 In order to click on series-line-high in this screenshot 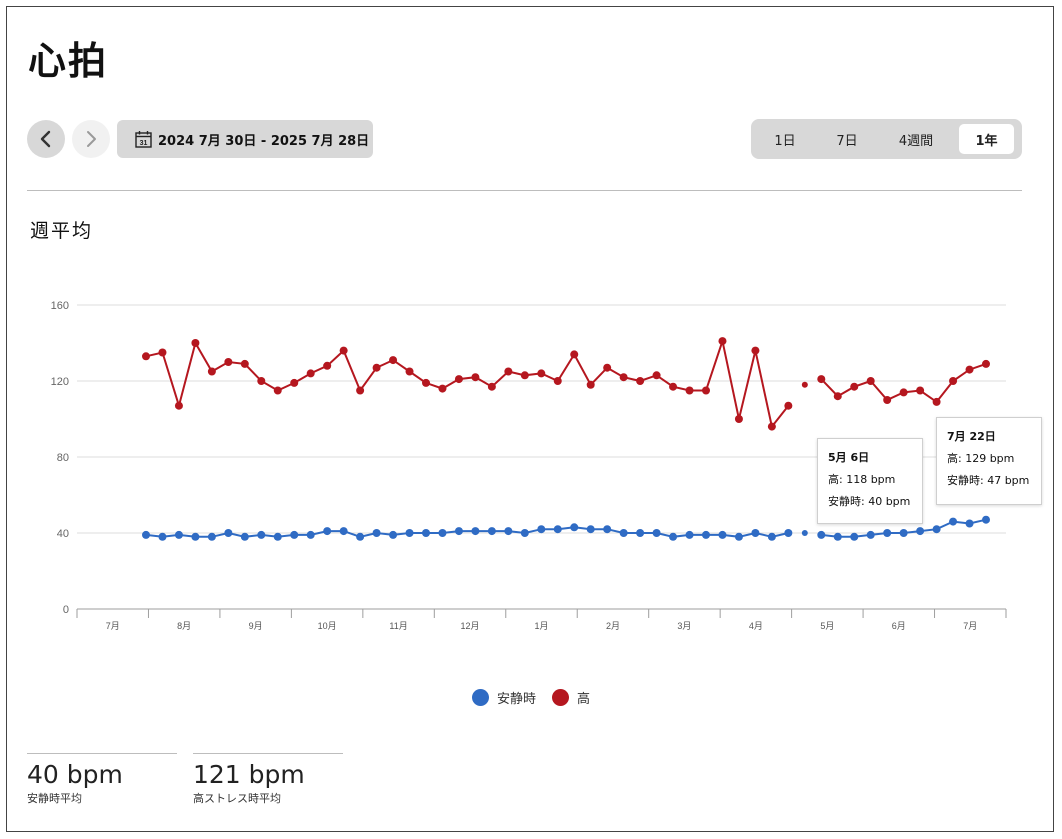, I will do `click(467, 383)`.